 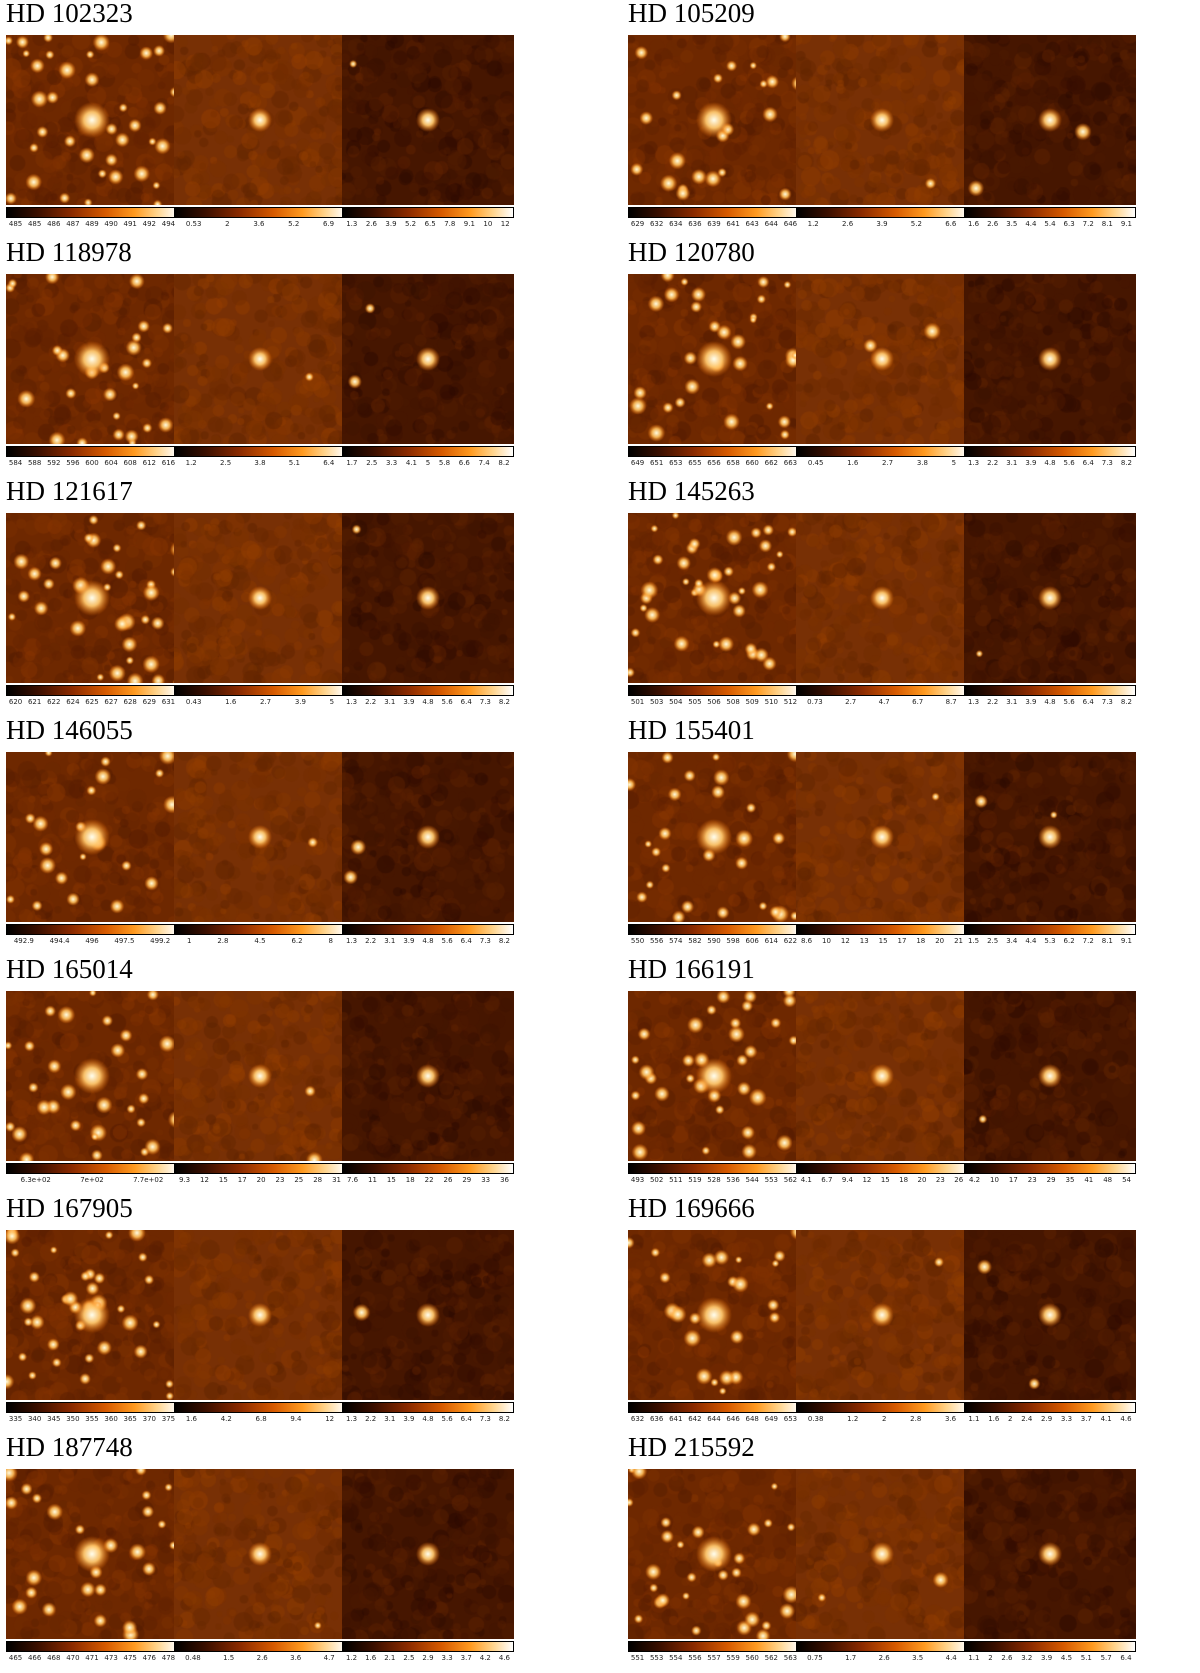 I want to click on star-name: HD 187748, so click(x=69, y=1447).